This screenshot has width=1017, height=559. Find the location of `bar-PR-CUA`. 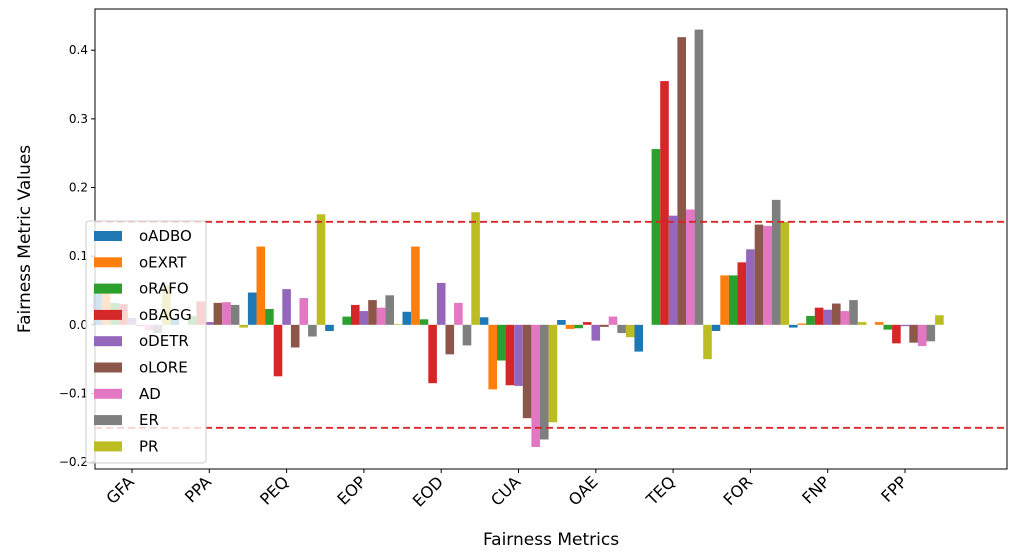

bar-PR-CUA is located at coordinates (553, 373).